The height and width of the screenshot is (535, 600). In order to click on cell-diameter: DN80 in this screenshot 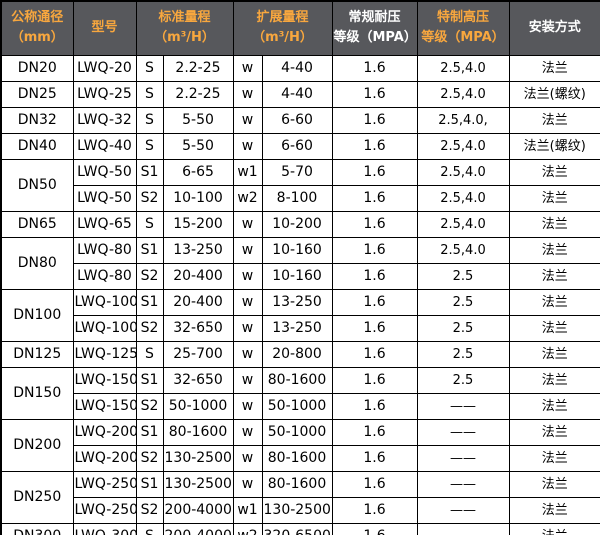, I will do `click(37, 263)`.